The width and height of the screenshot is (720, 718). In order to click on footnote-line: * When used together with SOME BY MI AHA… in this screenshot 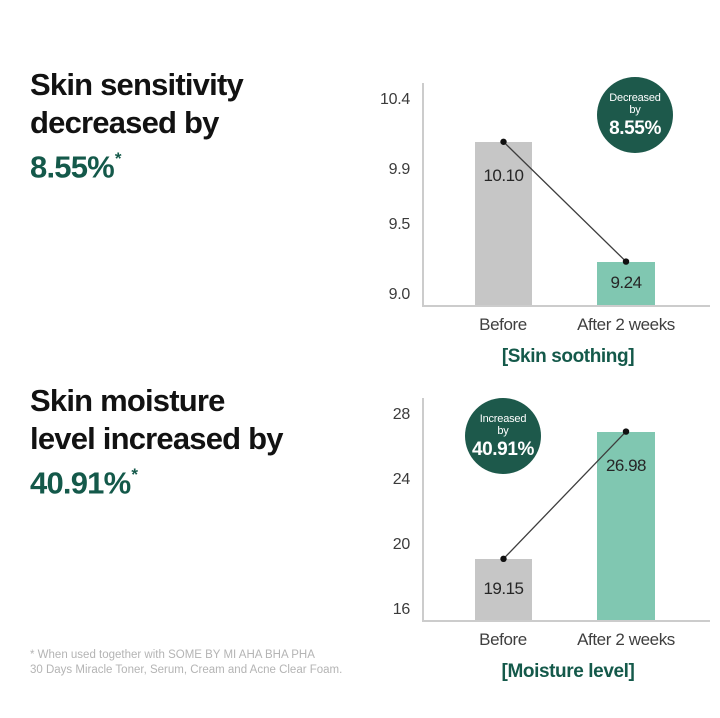, I will do `click(172, 655)`.